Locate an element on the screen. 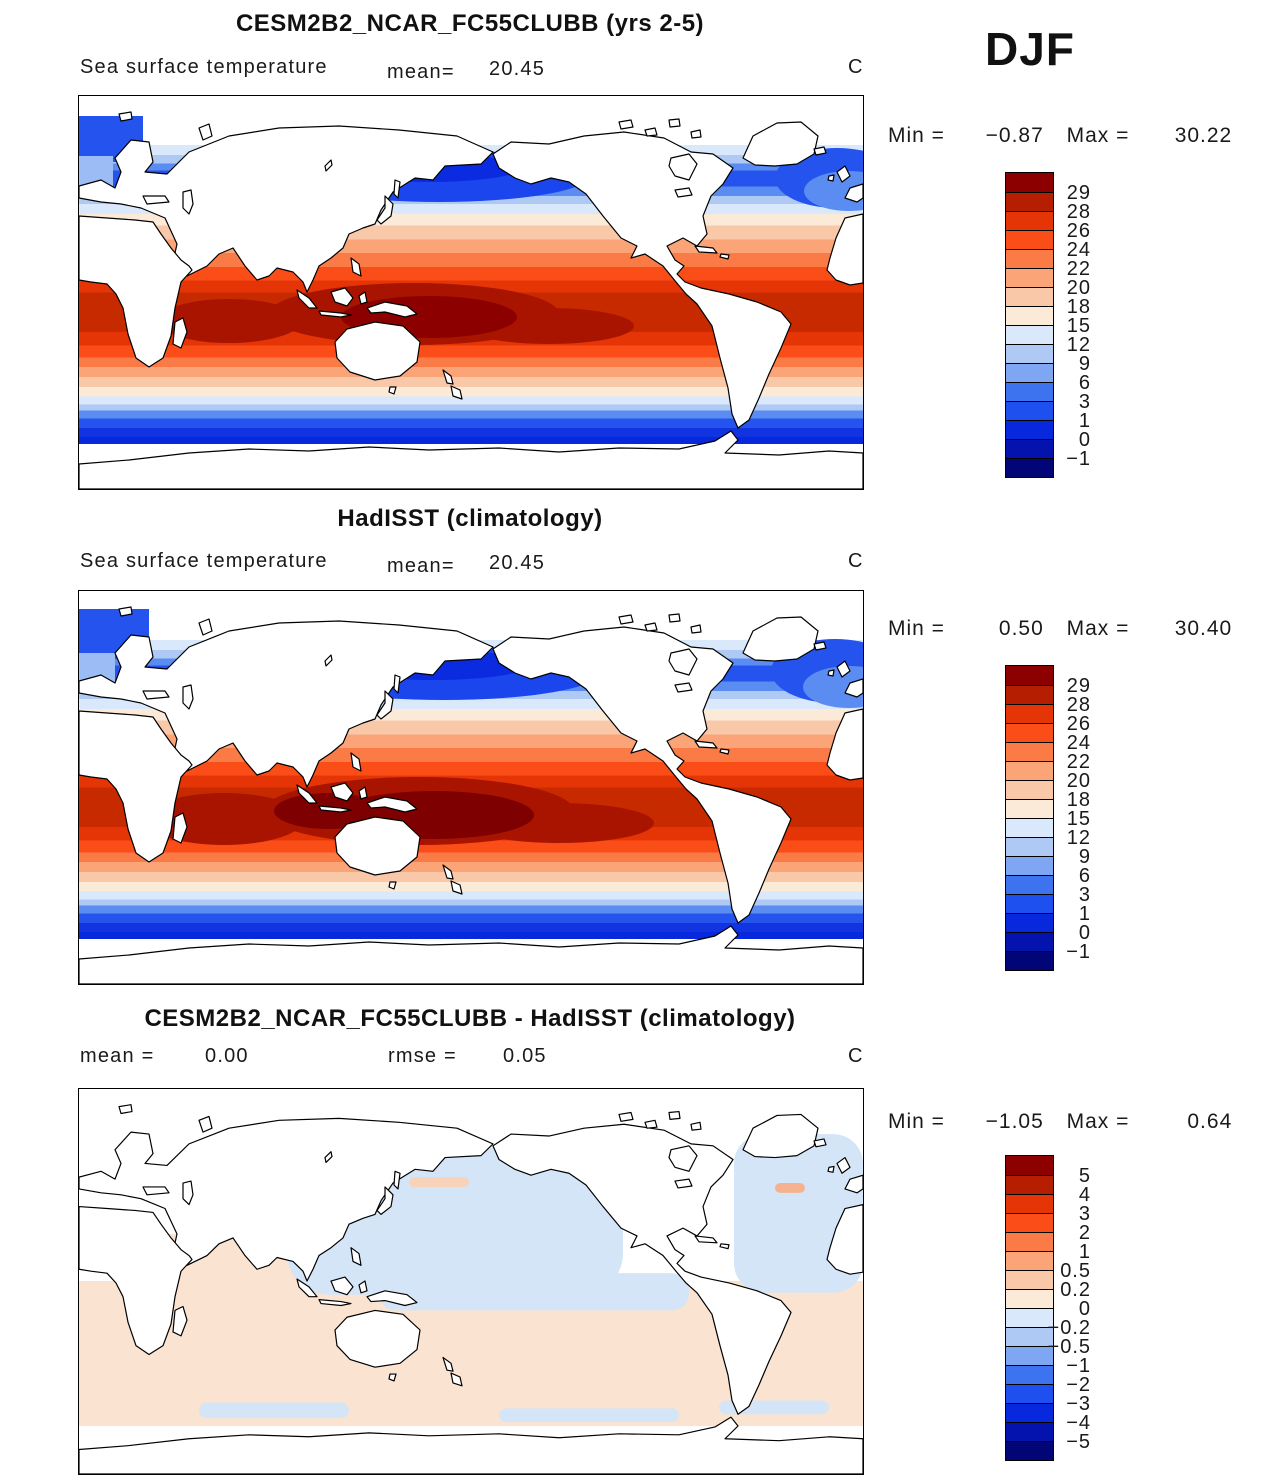 The height and width of the screenshot is (1480, 1285). panel1-min-value: −0.87 is located at coordinates (1014, 135).